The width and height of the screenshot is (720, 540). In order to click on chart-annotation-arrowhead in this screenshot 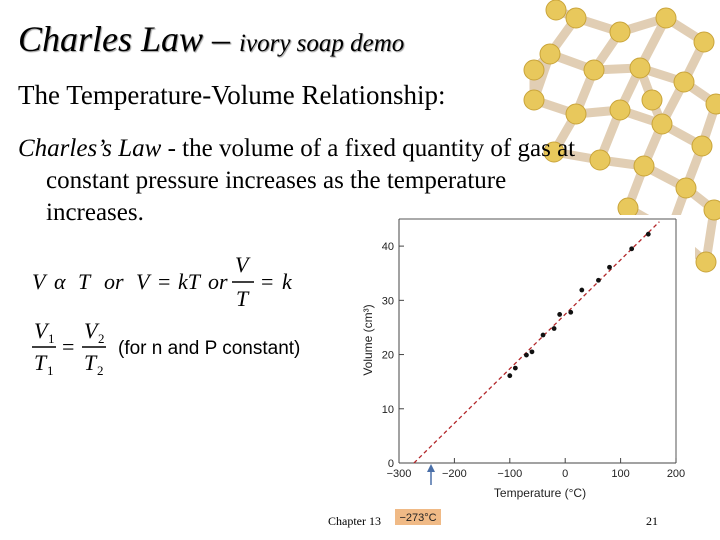, I will do `click(431, 468)`.